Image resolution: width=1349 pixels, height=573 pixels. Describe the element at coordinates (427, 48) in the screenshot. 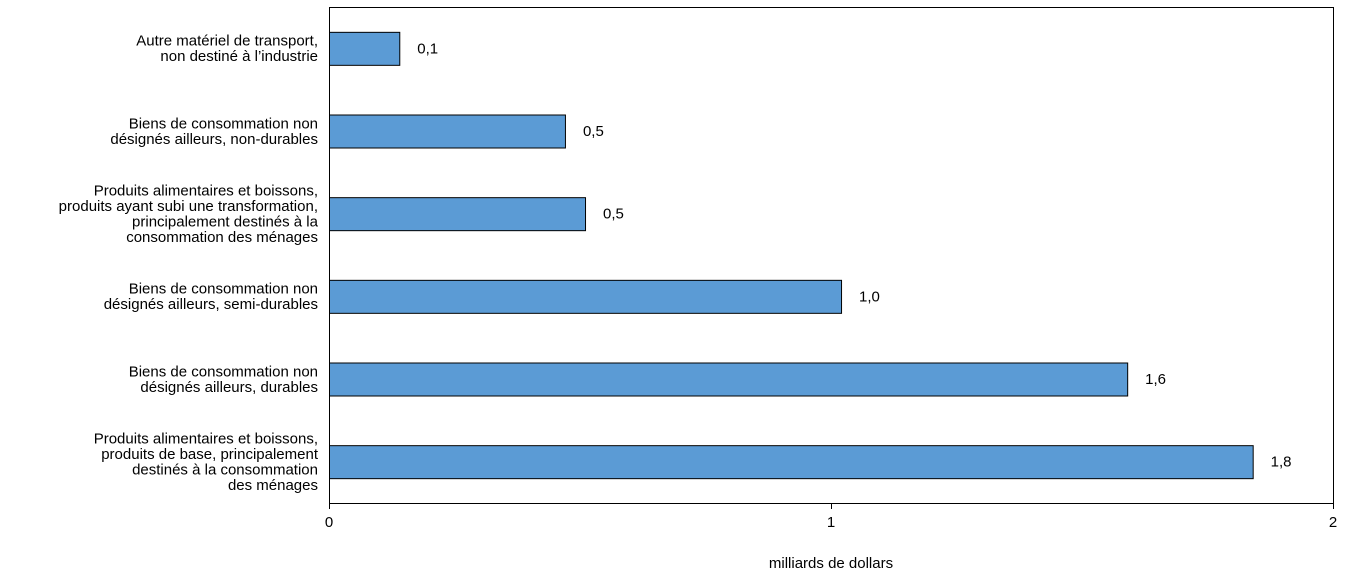

I see `data-label: 0,1` at that location.